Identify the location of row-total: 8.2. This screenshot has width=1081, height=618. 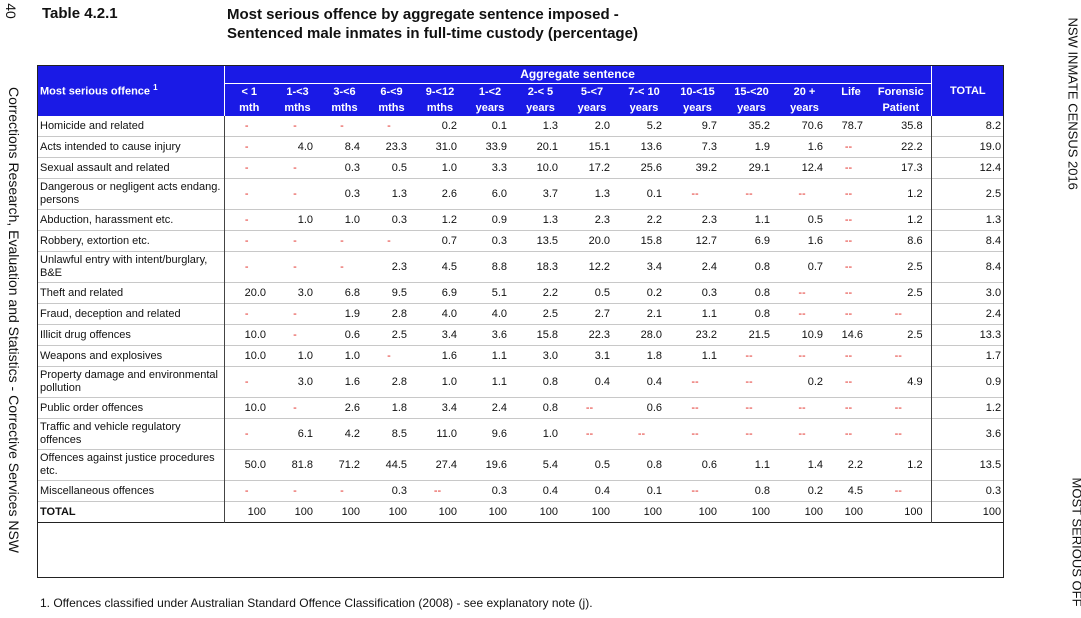
(967, 126).